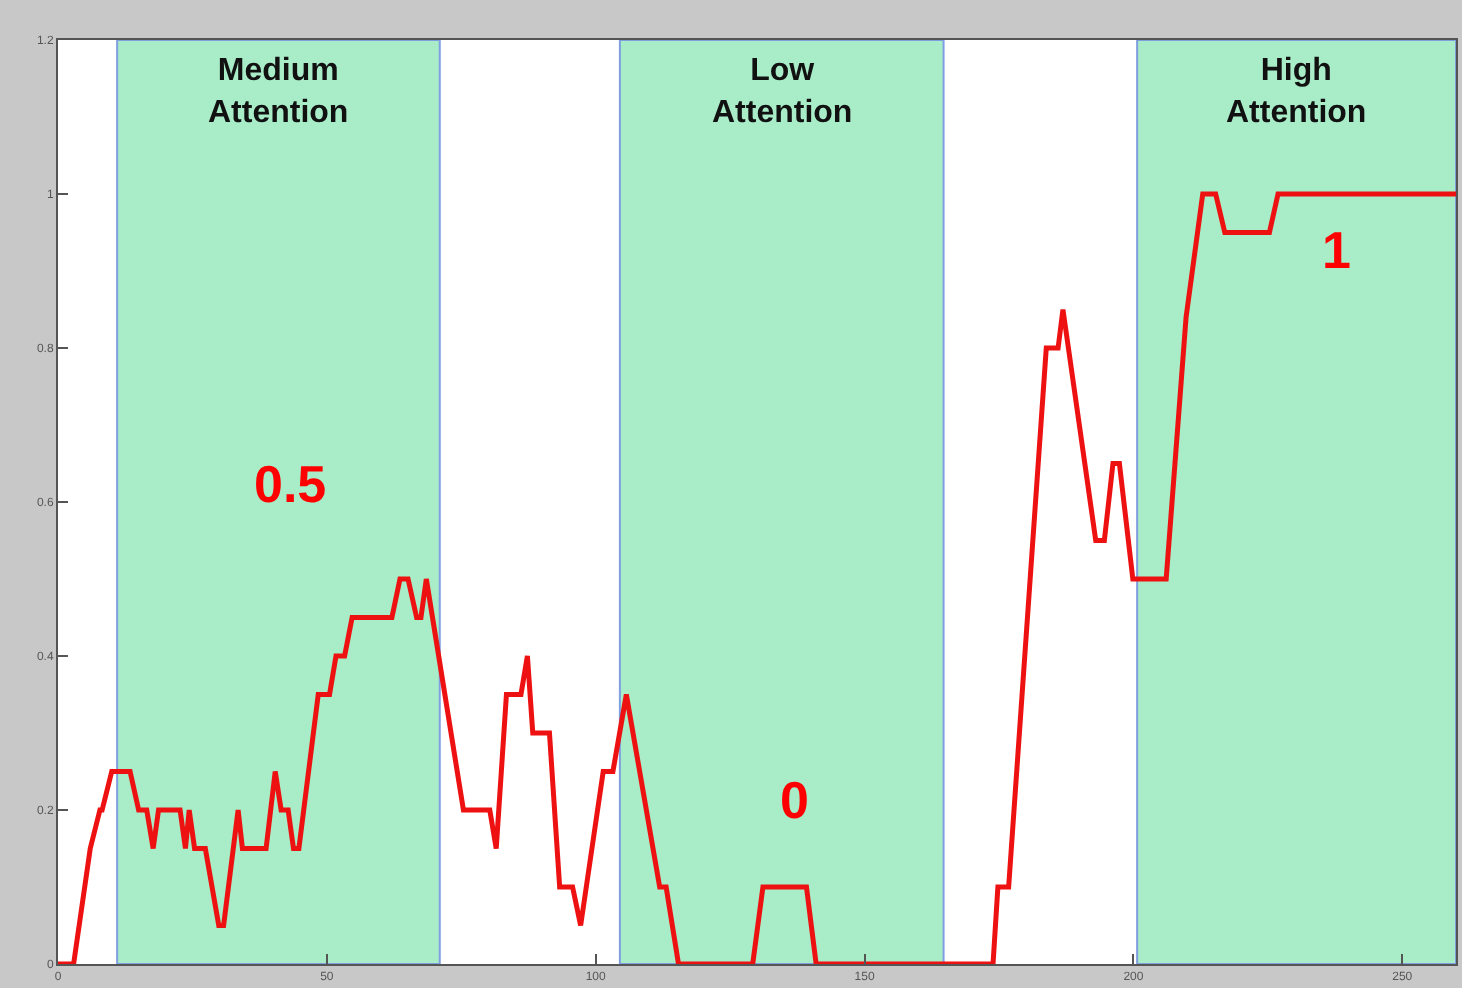 This screenshot has width=1462, height=988. Describe the element at coordinates (794, 800) in the screenshot. I see `annotation: 0` at that location.